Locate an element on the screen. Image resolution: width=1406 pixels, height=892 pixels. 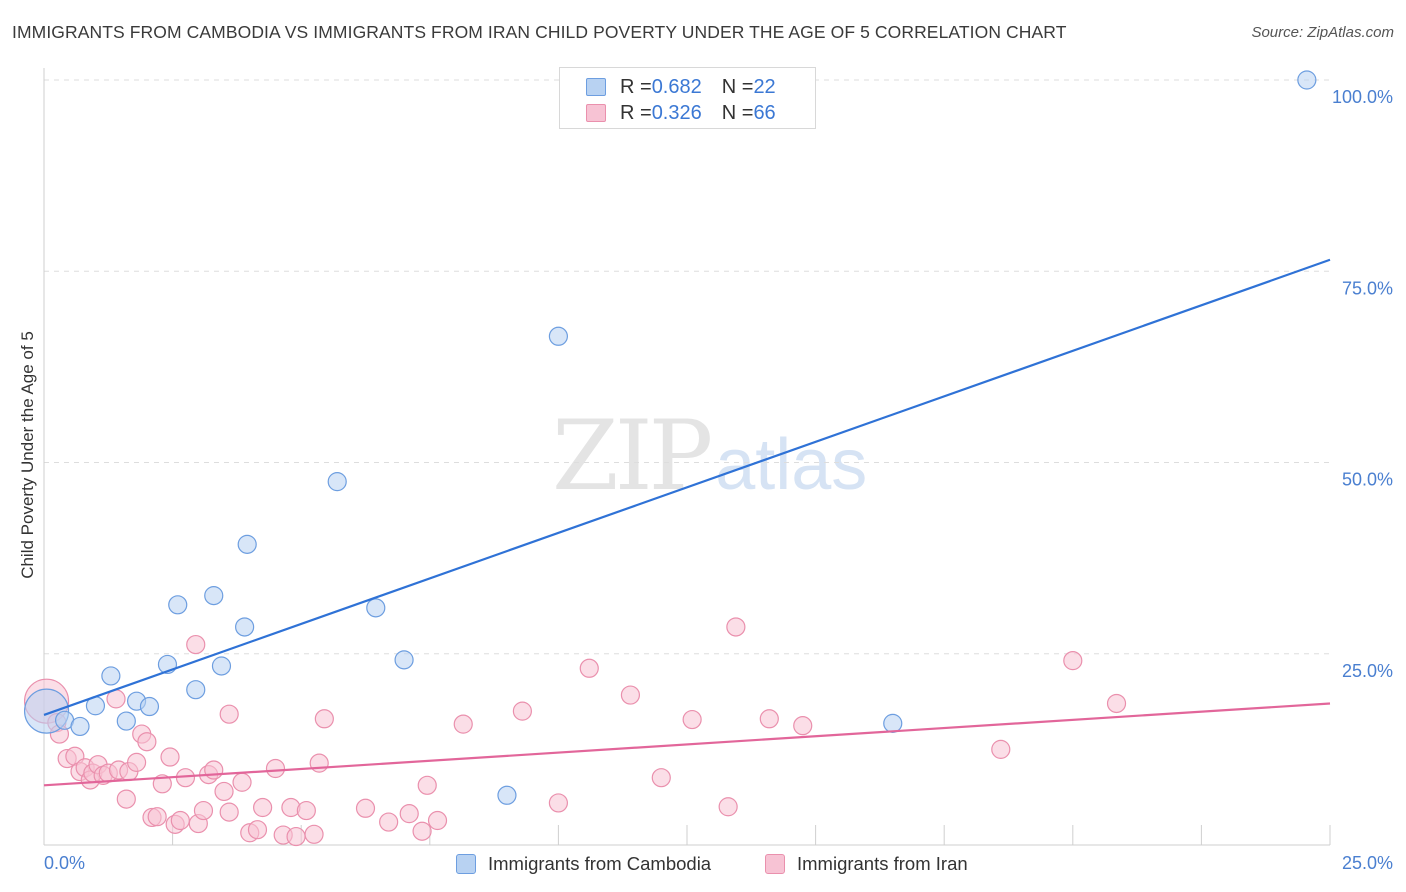
legend-n-value: 66 is located at coordinates (764, 112).